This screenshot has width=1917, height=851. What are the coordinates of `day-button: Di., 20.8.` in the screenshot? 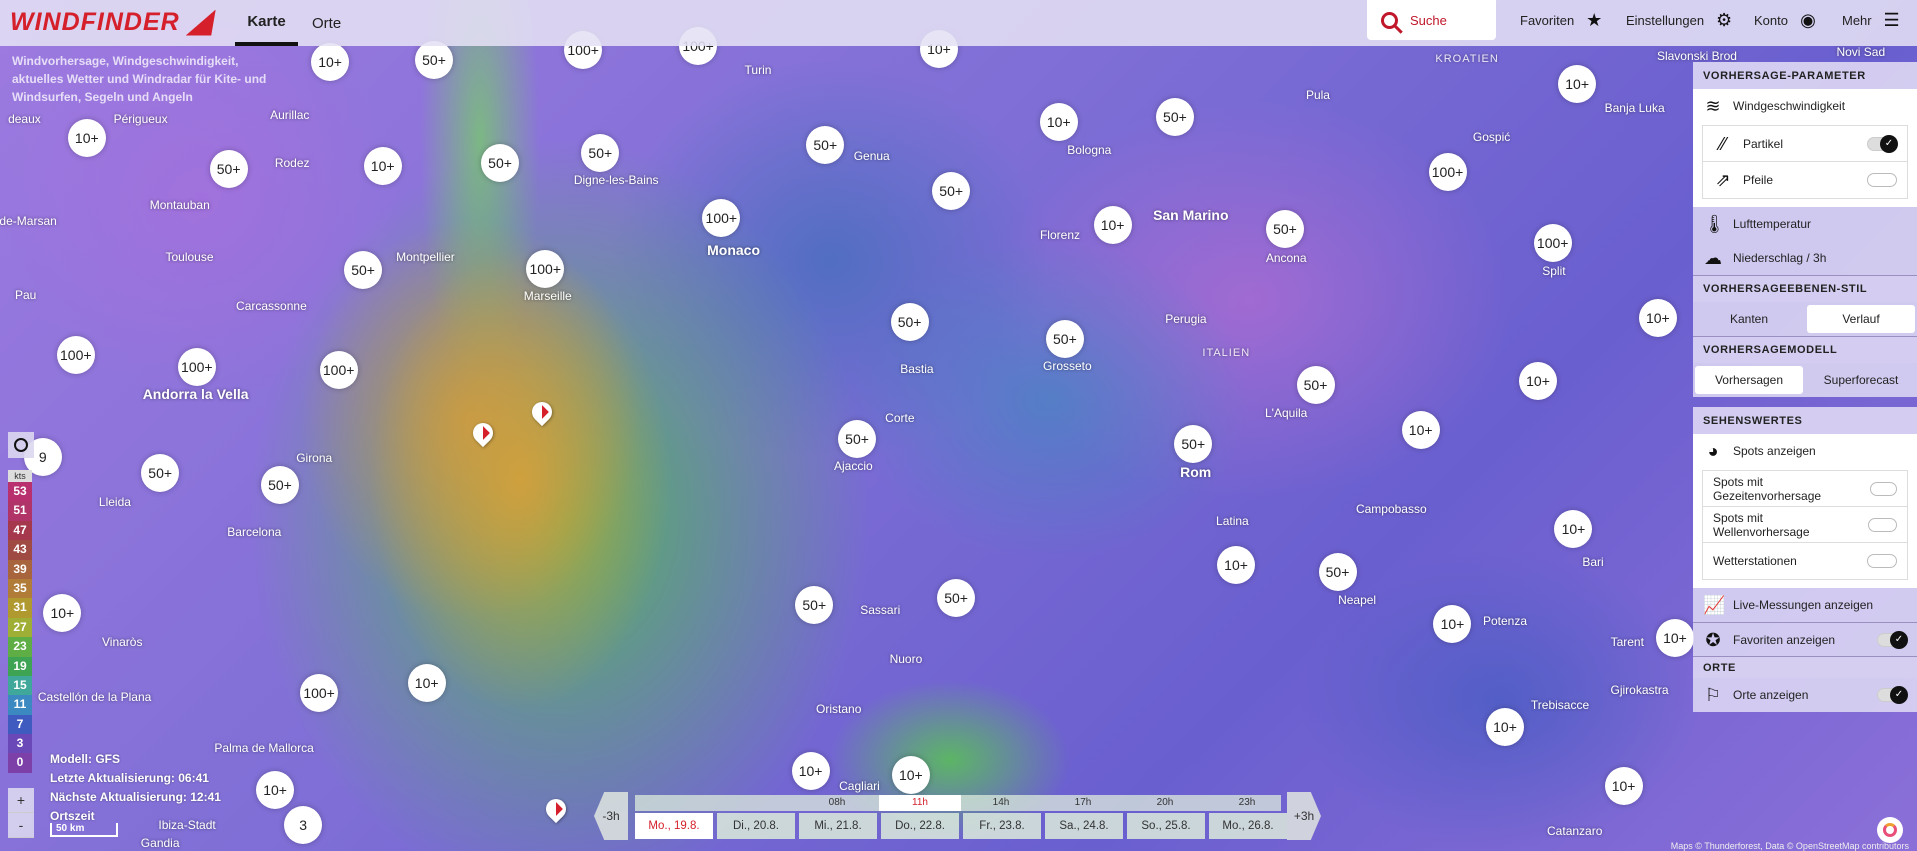 It's located at (756, 826).